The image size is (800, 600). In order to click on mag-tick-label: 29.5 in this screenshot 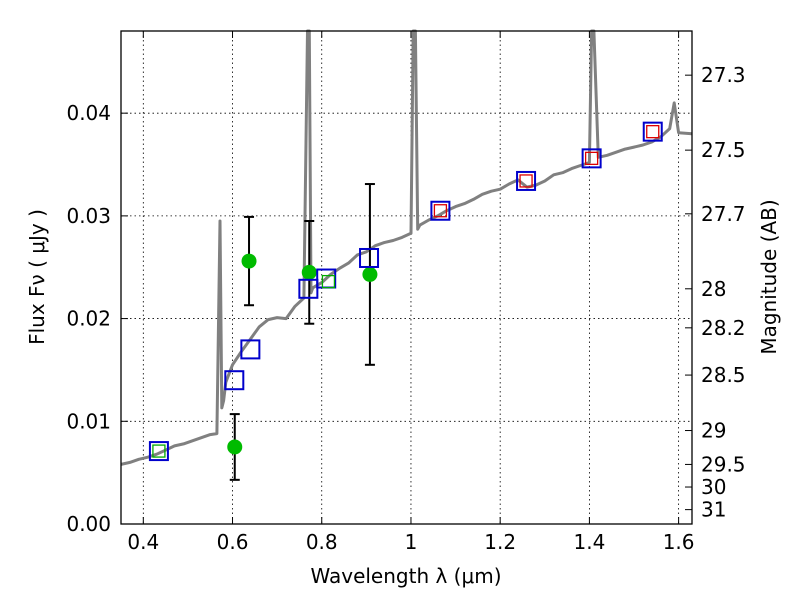, I will do `click(723, 464)`.